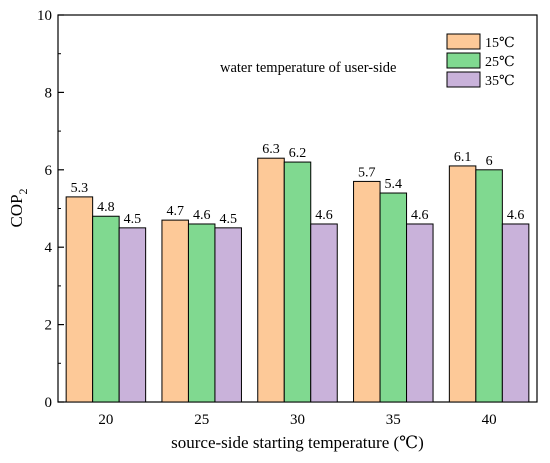 The image size is (550, 463). I want to click on y-axis-title-main: COP, so click(16, 210).